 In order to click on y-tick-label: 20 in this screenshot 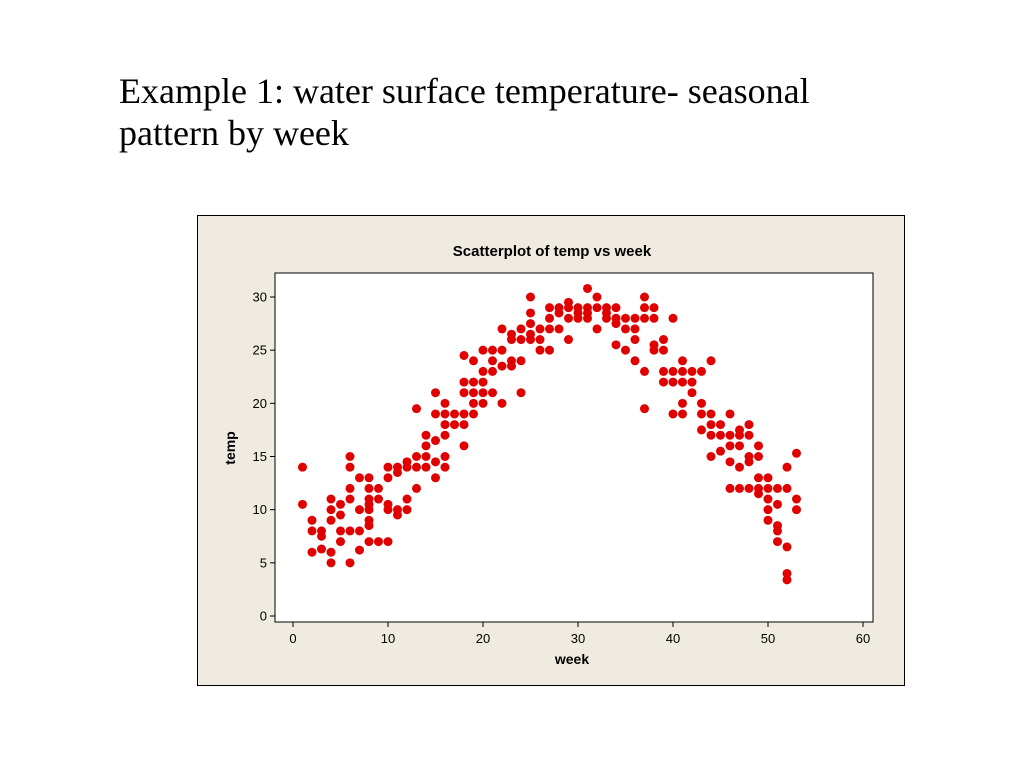, I will do `click(260, 403)`.